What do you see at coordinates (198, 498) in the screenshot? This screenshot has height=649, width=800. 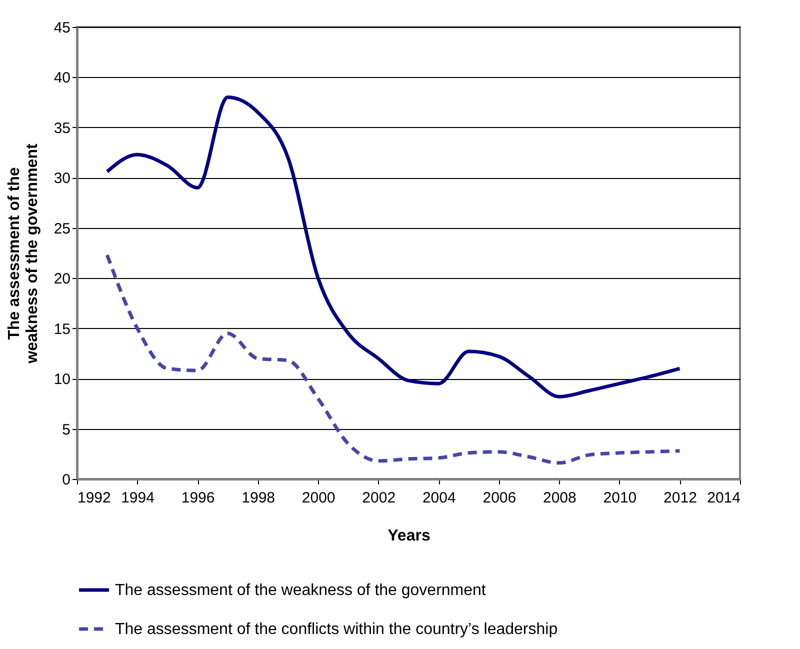 I see `x-tick-label: 1996` at bounding box center [198, 498].